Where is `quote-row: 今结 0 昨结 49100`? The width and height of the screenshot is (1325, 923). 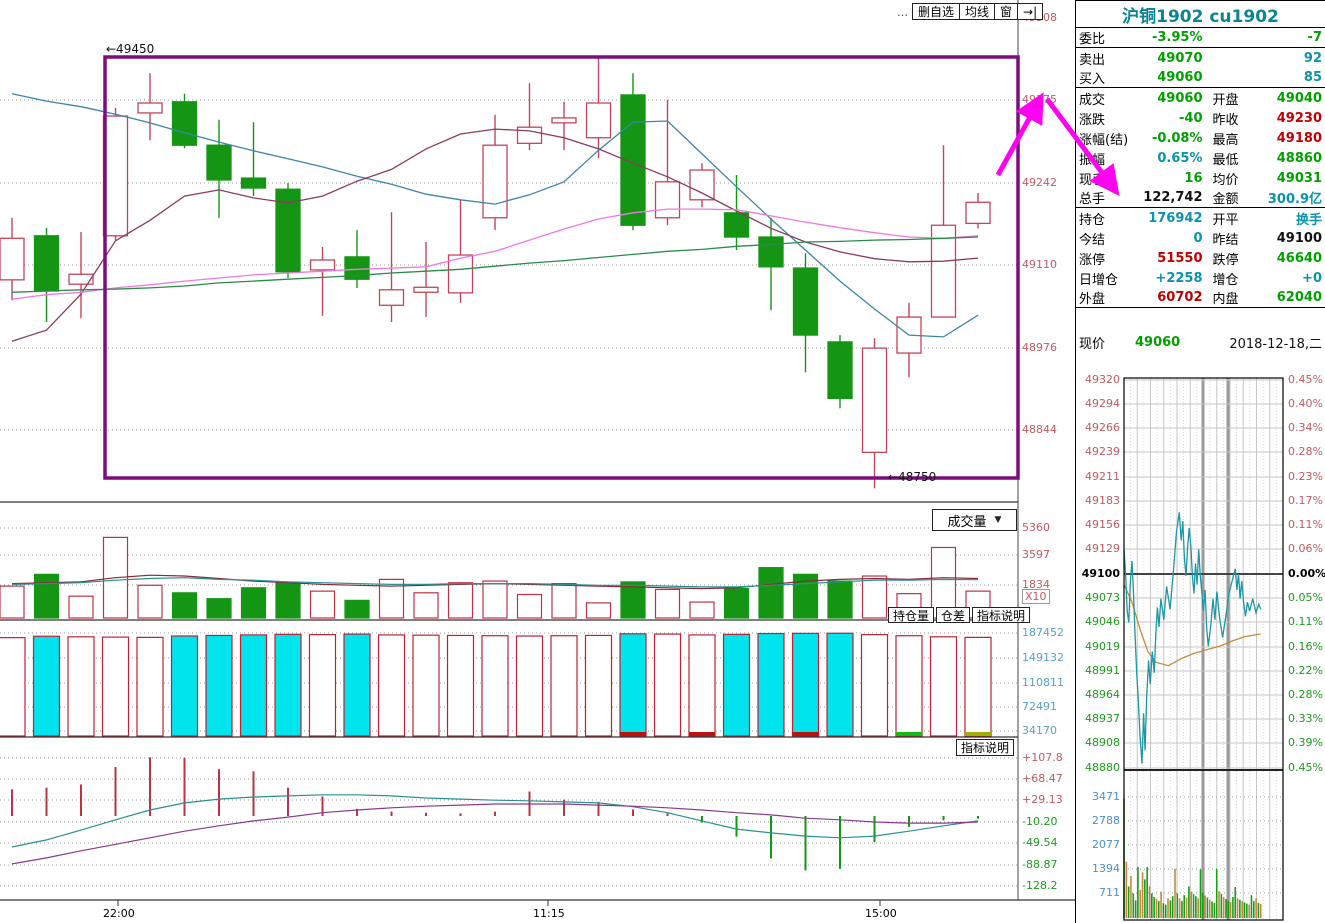 quote-row: 今结 0 昨结 49100 is located at coordinates (1200, 238).